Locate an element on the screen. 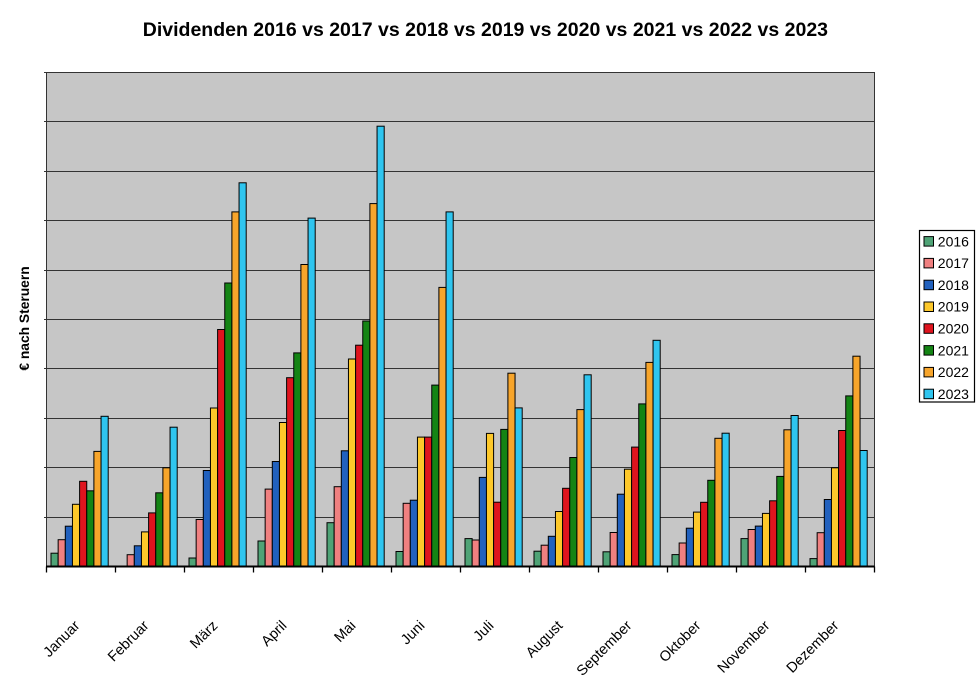  svg-text: 2023 is located at coordinates (953, 394).